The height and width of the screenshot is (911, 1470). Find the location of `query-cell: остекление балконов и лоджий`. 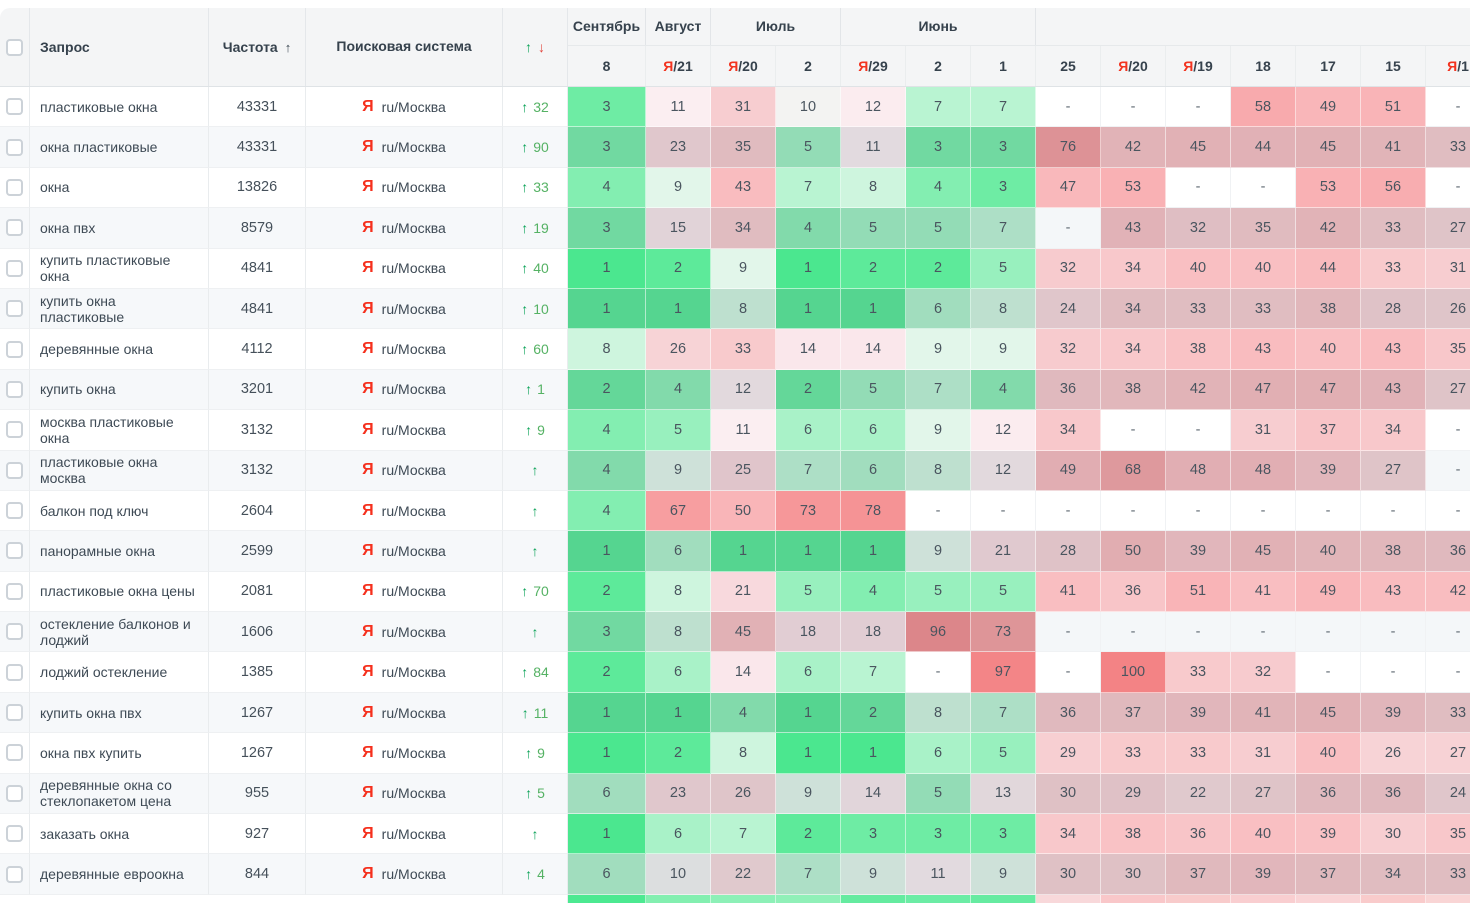

query-cell: остекление балконов и лоджий is located at coordinates (119, 632).